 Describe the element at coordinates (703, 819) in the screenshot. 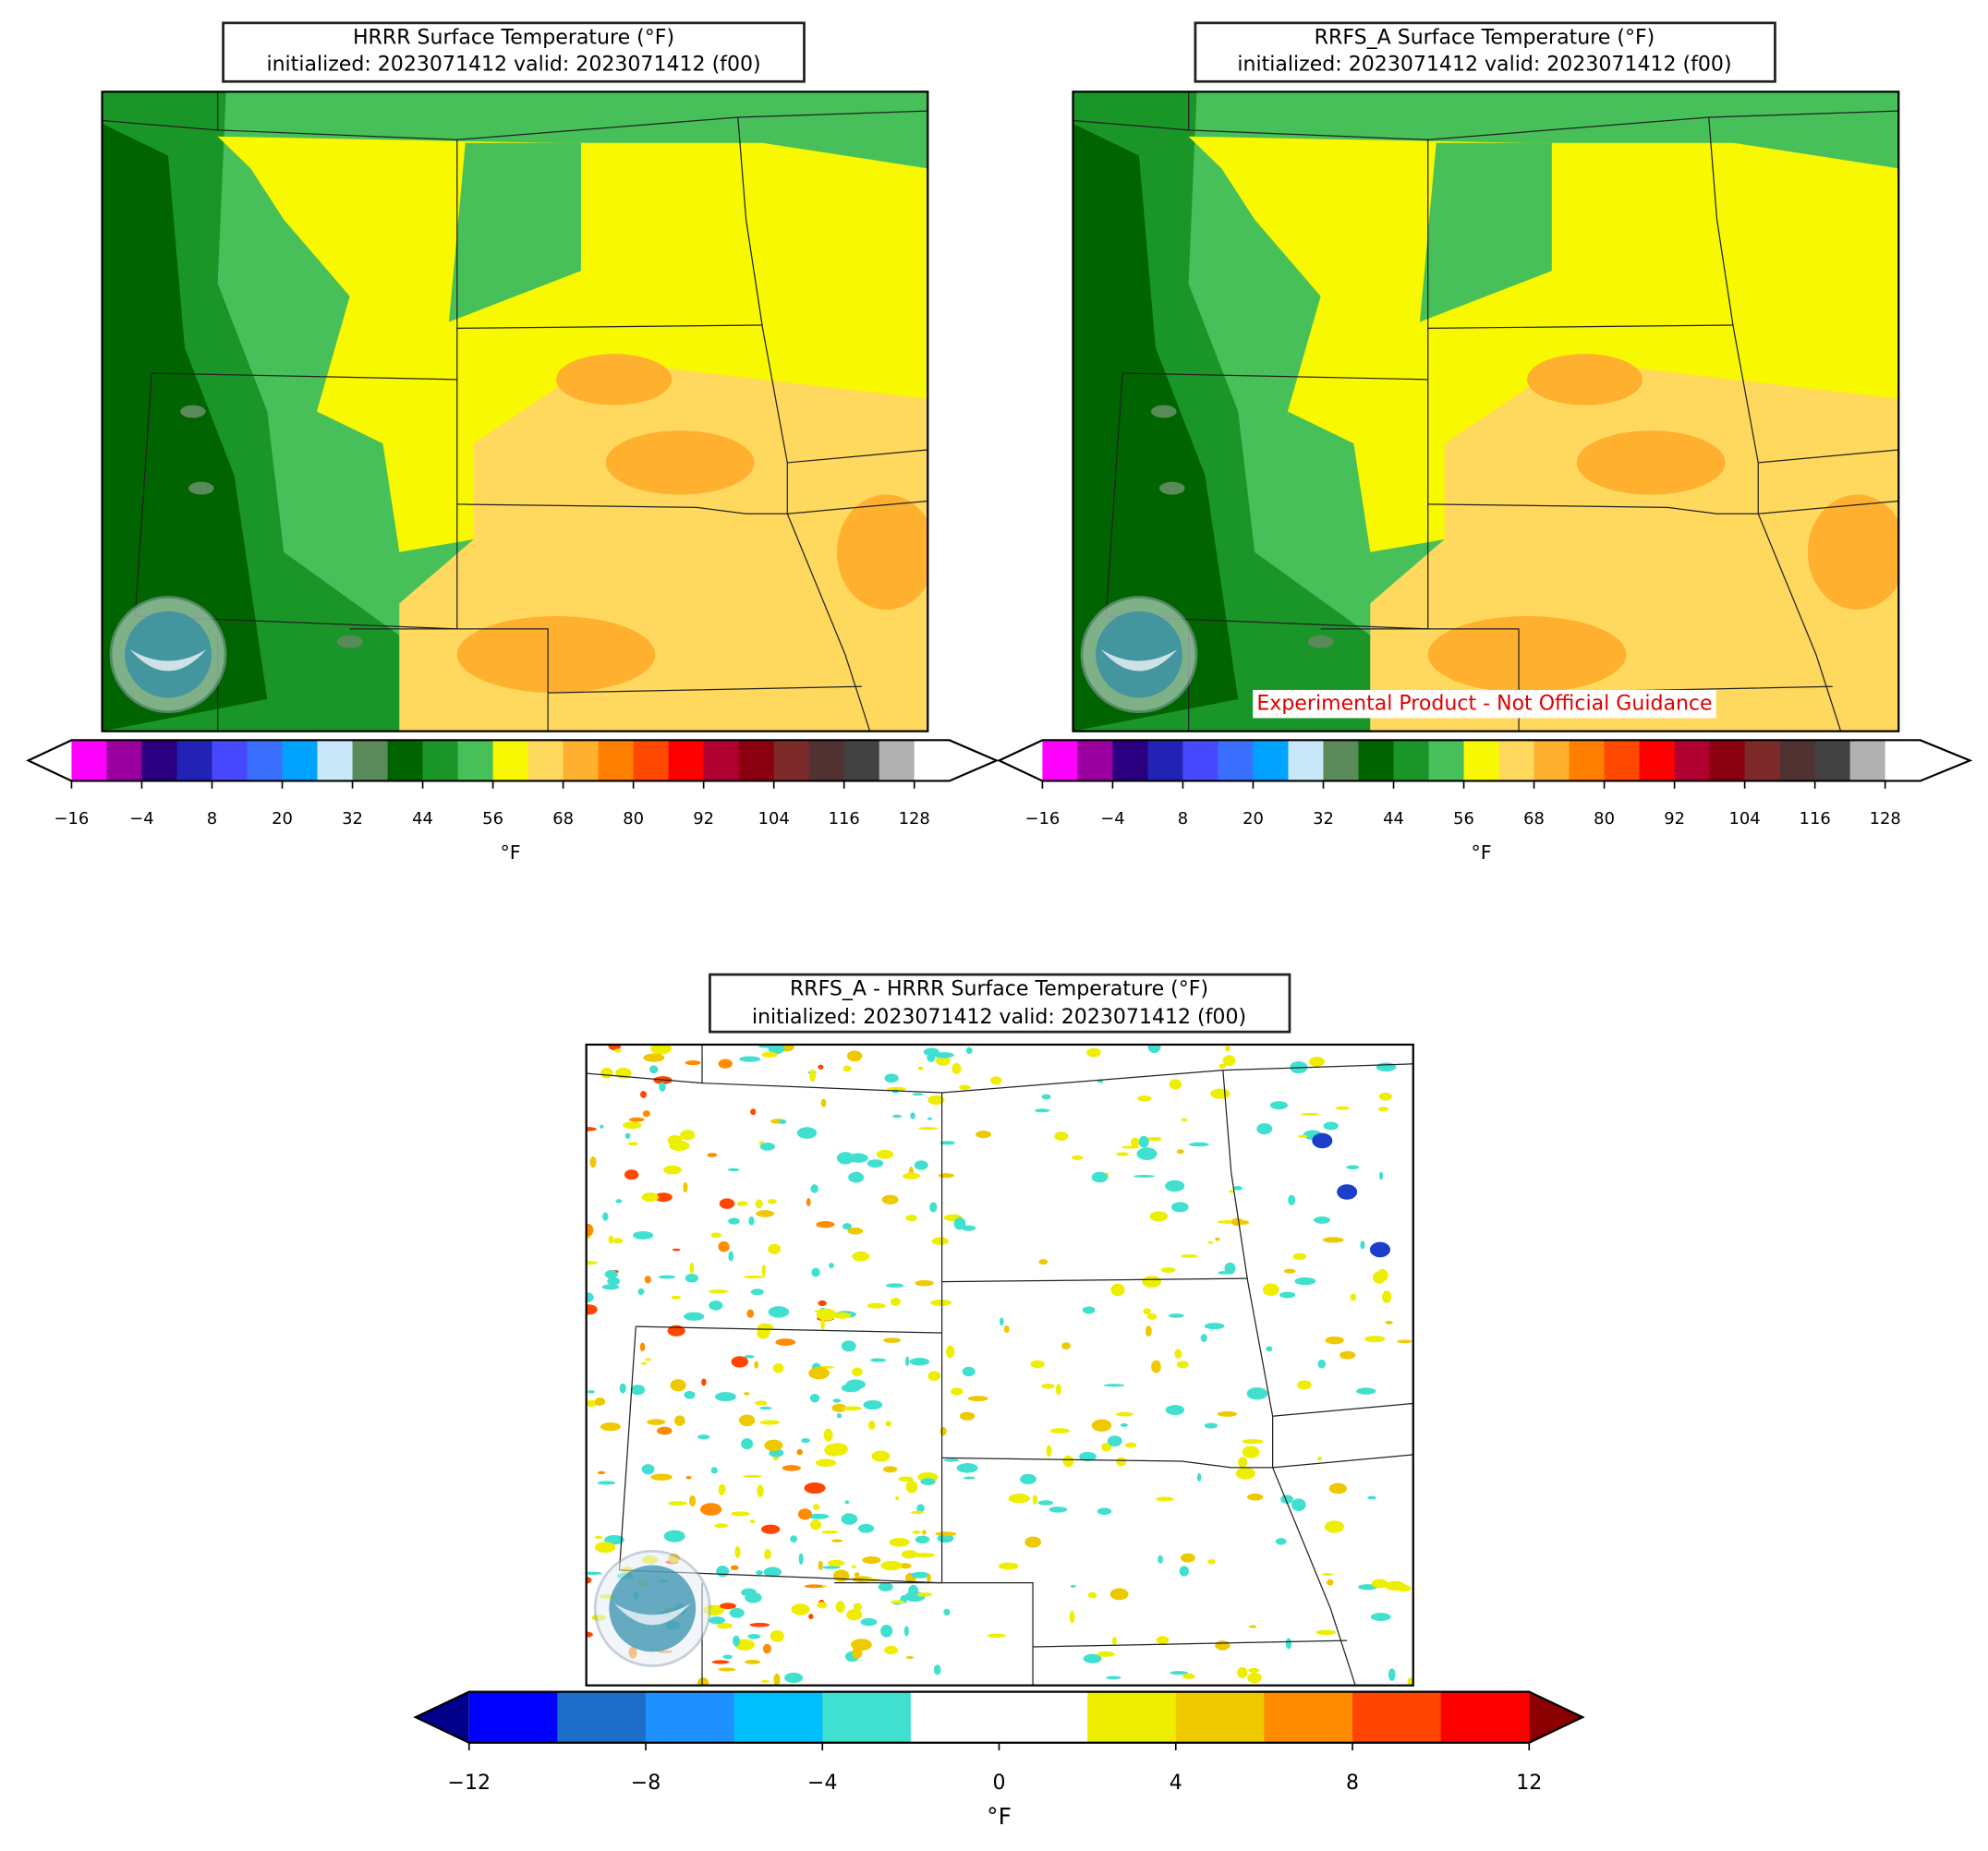

I see `colorbar-tick-label: 92` at that location.